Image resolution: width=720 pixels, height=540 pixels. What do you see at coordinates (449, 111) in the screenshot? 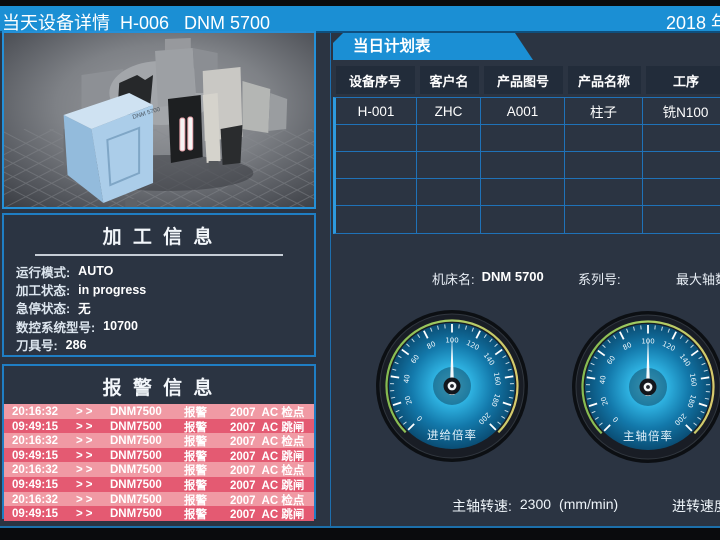
I see `plan-cell: ZHC` at bounding box center [449, 111].